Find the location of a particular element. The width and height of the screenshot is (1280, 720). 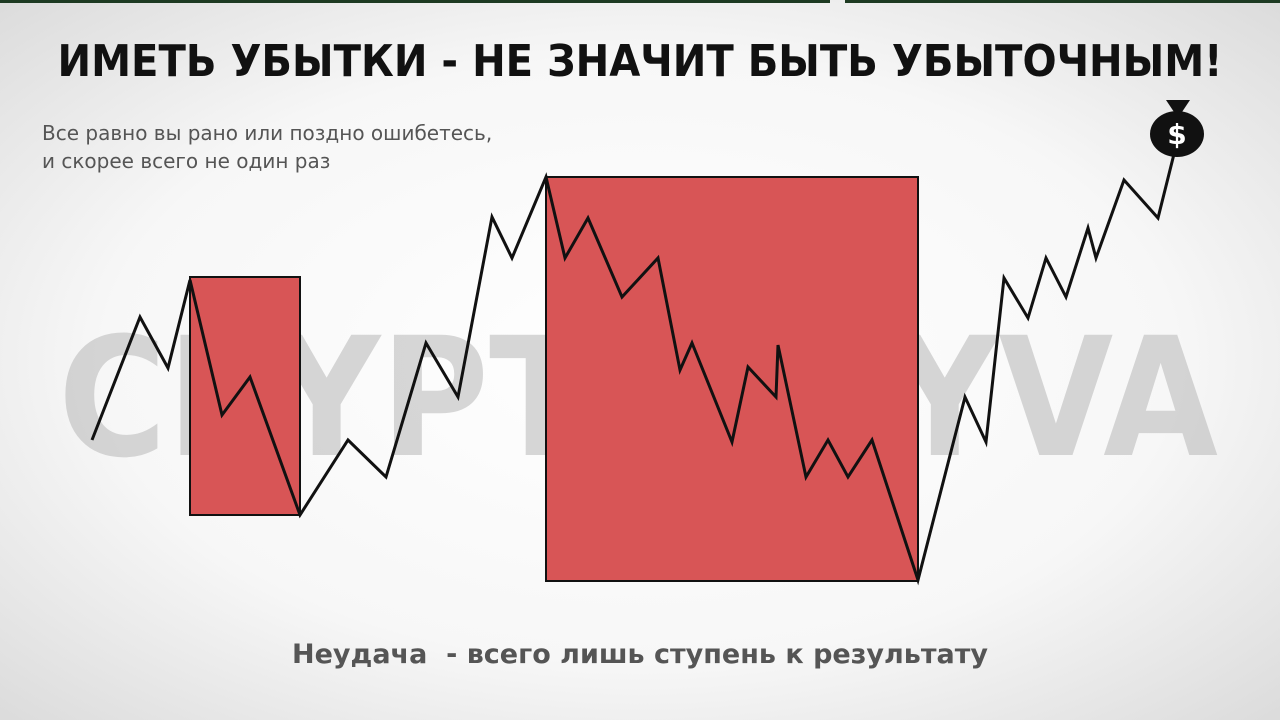

subtitle-line: Все равно вы рано или поздно ошибетесь, is located at coordinates (267, 133).